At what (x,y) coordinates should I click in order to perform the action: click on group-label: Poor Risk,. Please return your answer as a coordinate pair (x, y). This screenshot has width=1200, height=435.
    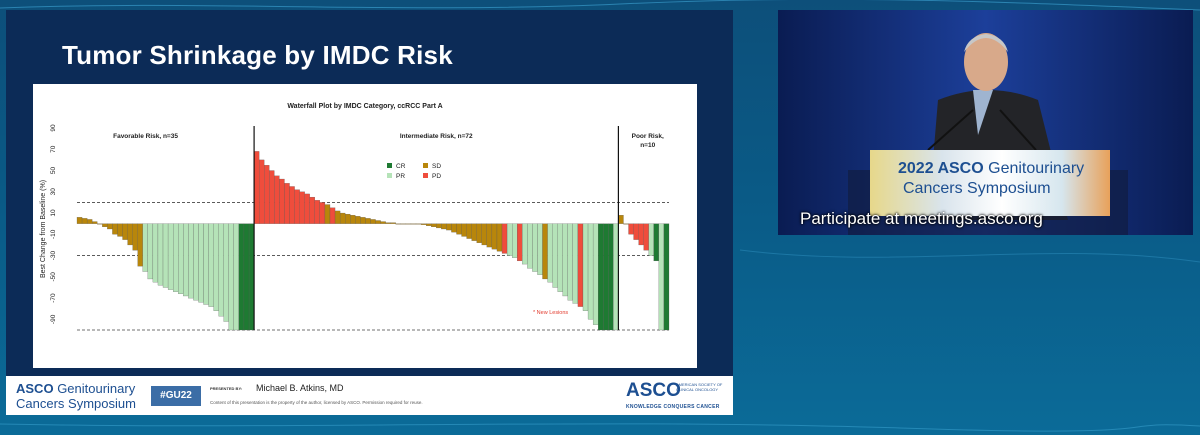
    Looking at the image, I should click on (648, 136).